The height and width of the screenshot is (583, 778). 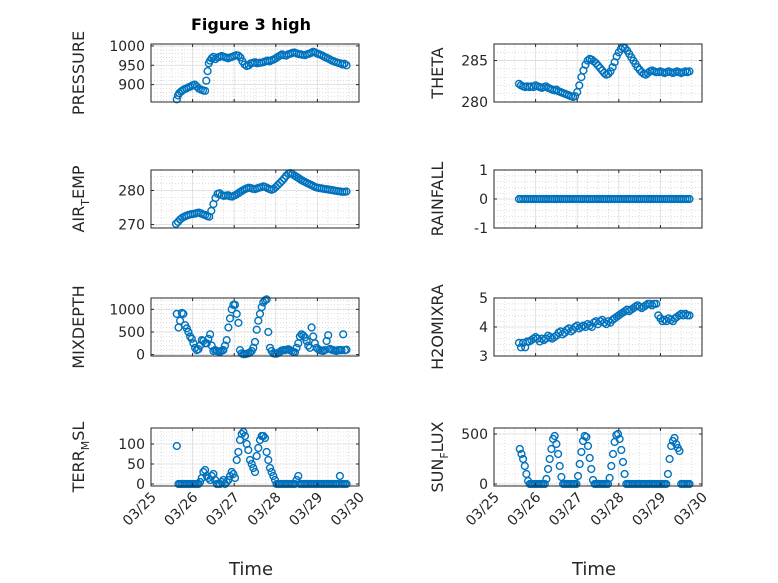 What do you see at coordinates (78, 326) in the screenshot?
I see `y-axis-label: MIXDEPTH` at bounding box center [78, 326].